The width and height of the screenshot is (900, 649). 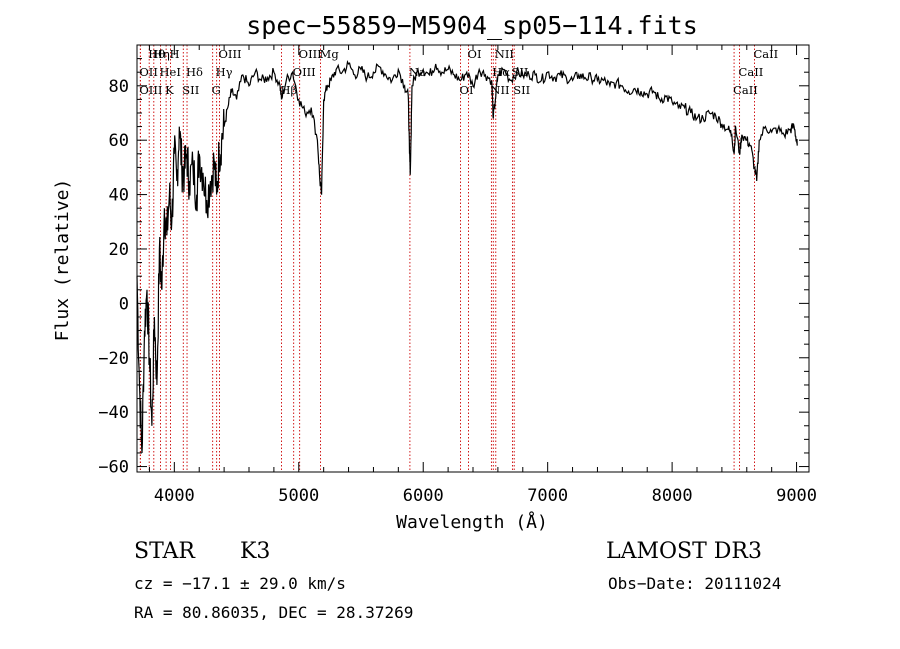 What do you see at coordinates (417, 72) in the screenshot?
I see `spectral-line-label: Na` at bounding box center [417, 72].